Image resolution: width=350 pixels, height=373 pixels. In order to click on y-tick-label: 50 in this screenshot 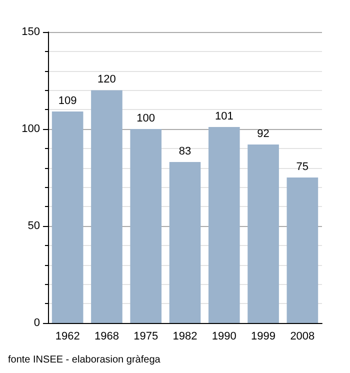, I will do `click(34, 226)`.